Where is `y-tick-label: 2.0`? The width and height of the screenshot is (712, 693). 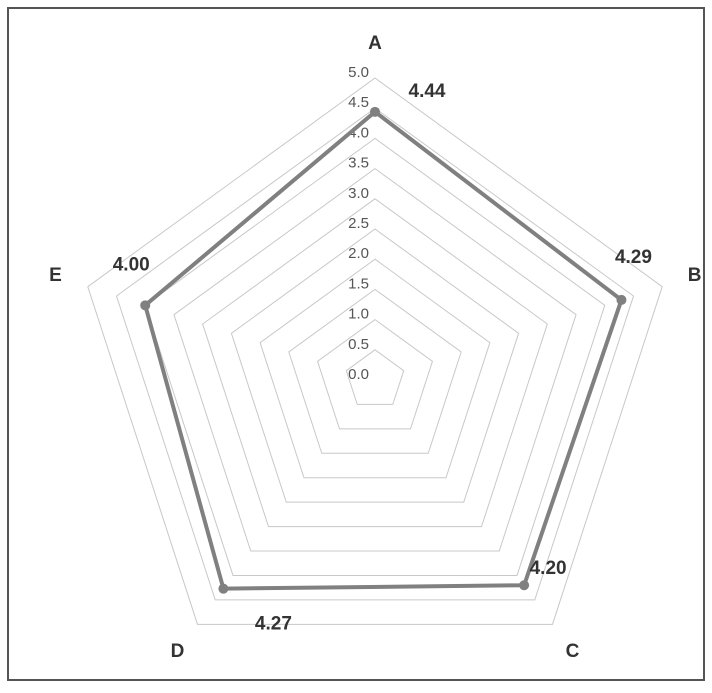 y-tick-label: 2.0 is located at coordinates (358, 253).